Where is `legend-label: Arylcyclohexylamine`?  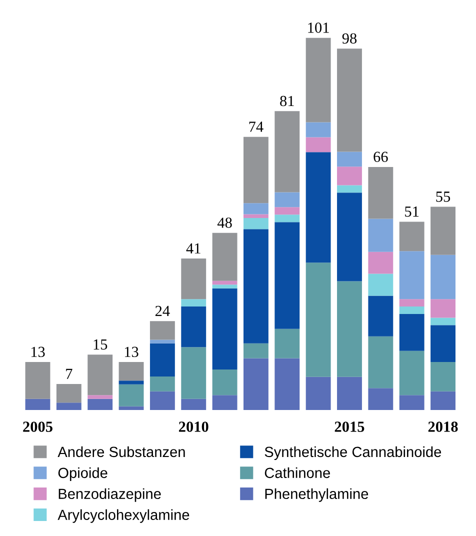
legend-label: Arylcyclohexylamine is located at coordinates (124, 516).